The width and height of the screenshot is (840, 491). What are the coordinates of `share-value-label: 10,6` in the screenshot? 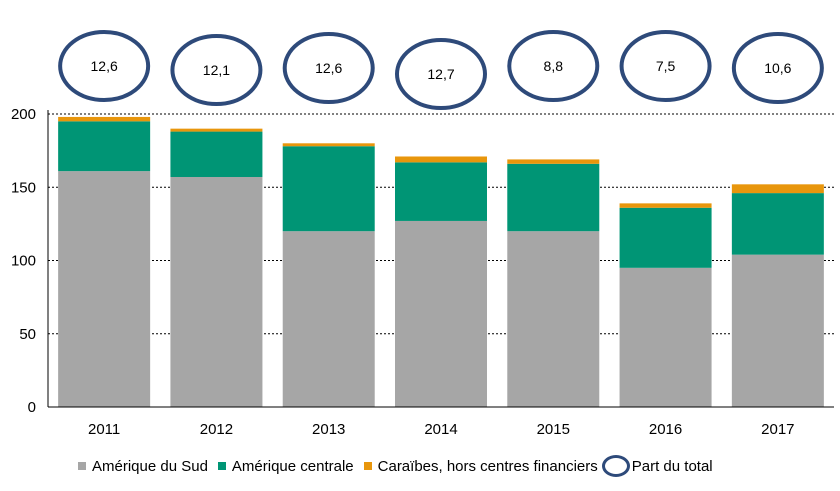 It's located at (777, 68).